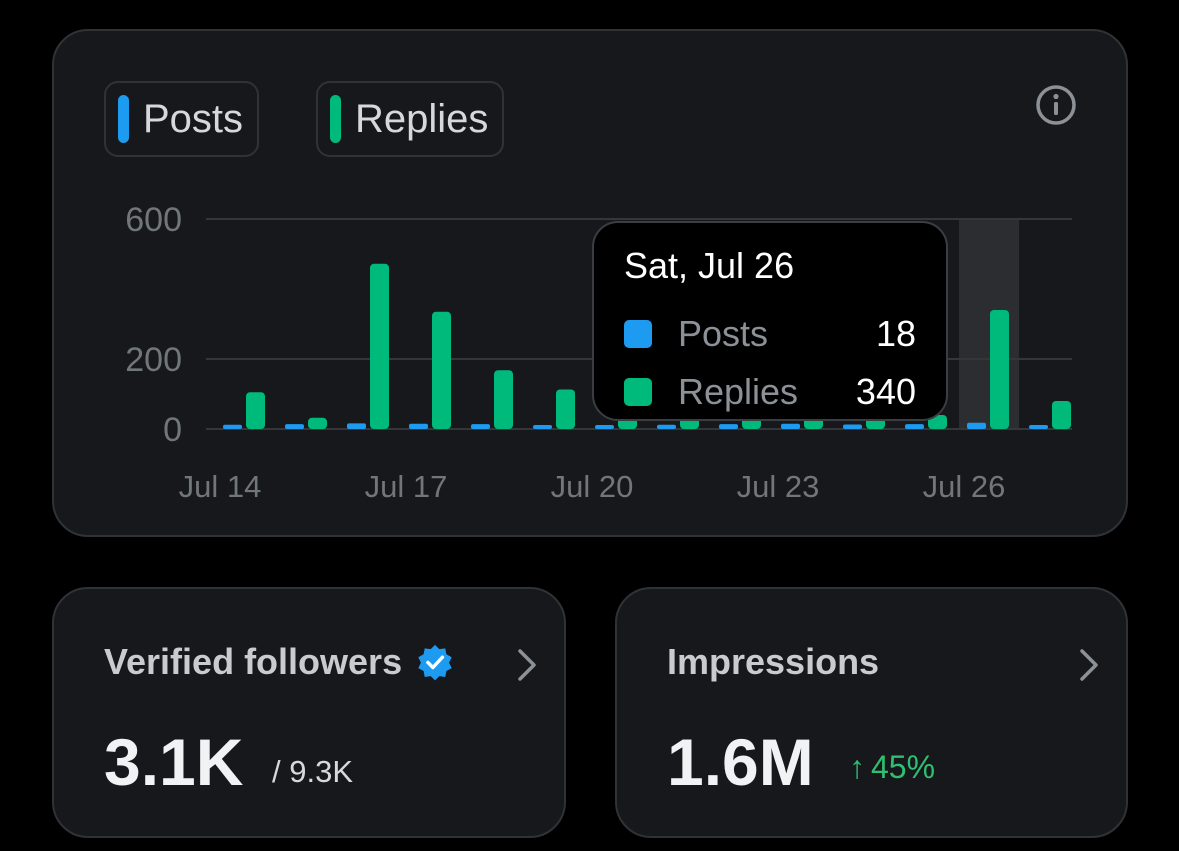 This screenshot has width=1179, height=851. I want to click on legend-replies-label: Replies, so click(422, 118).